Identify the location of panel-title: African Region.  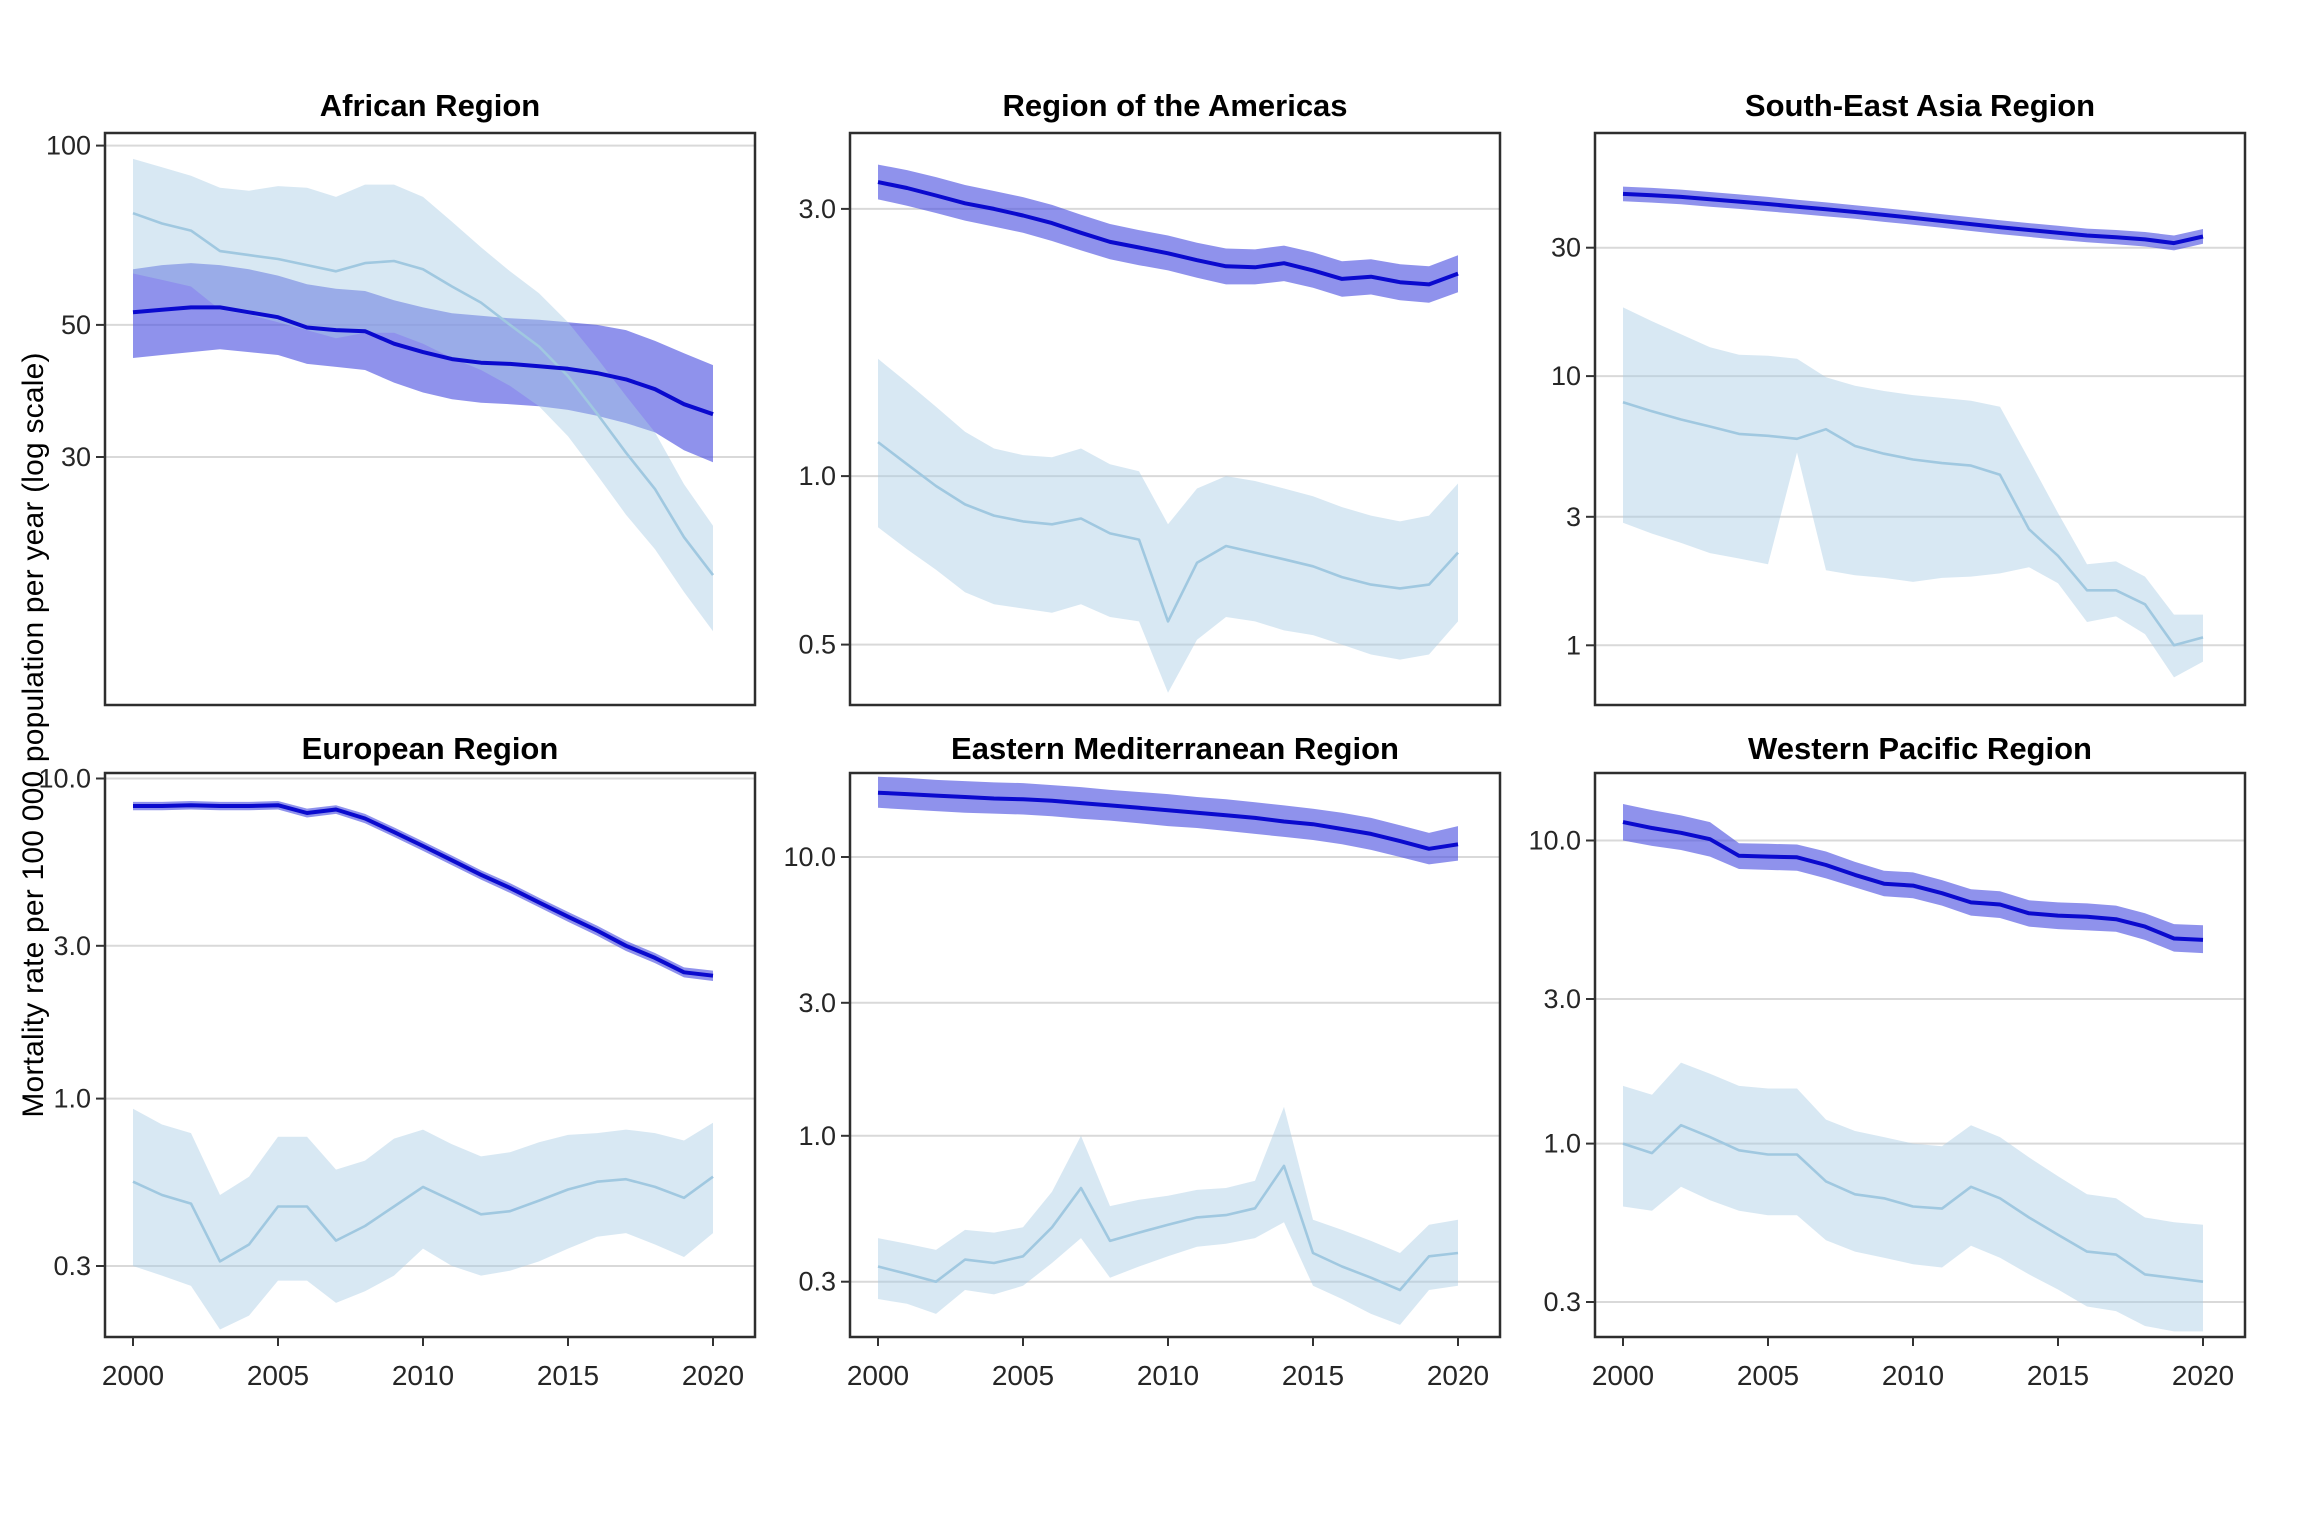
(430, 105).